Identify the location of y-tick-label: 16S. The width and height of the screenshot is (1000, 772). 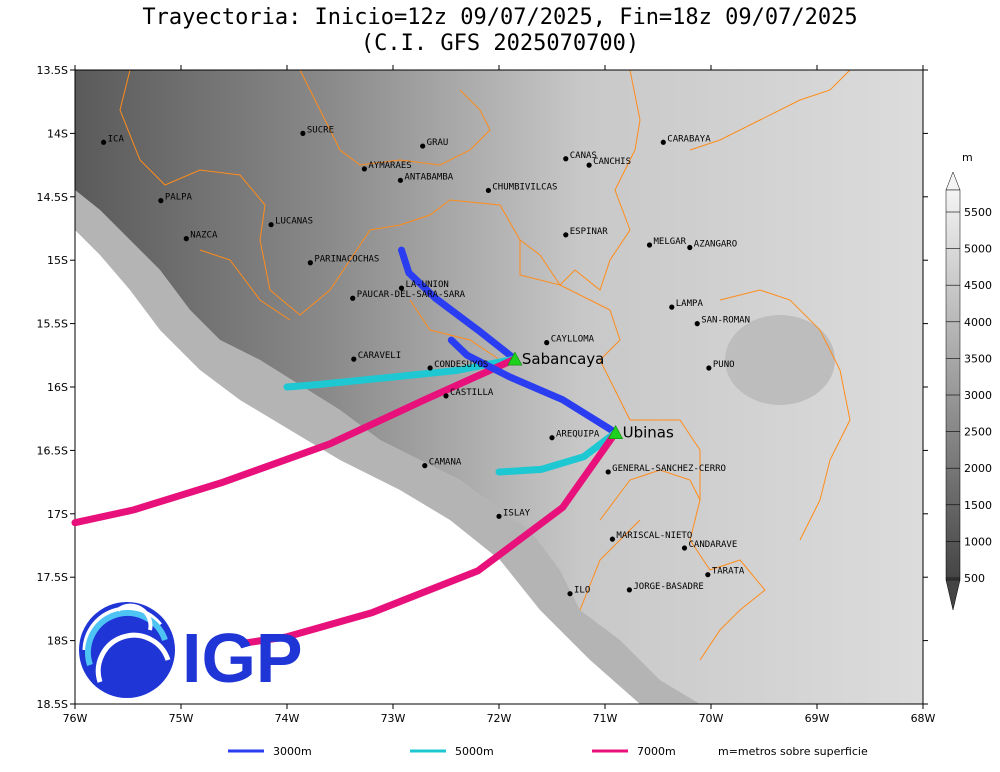
(57, 387).